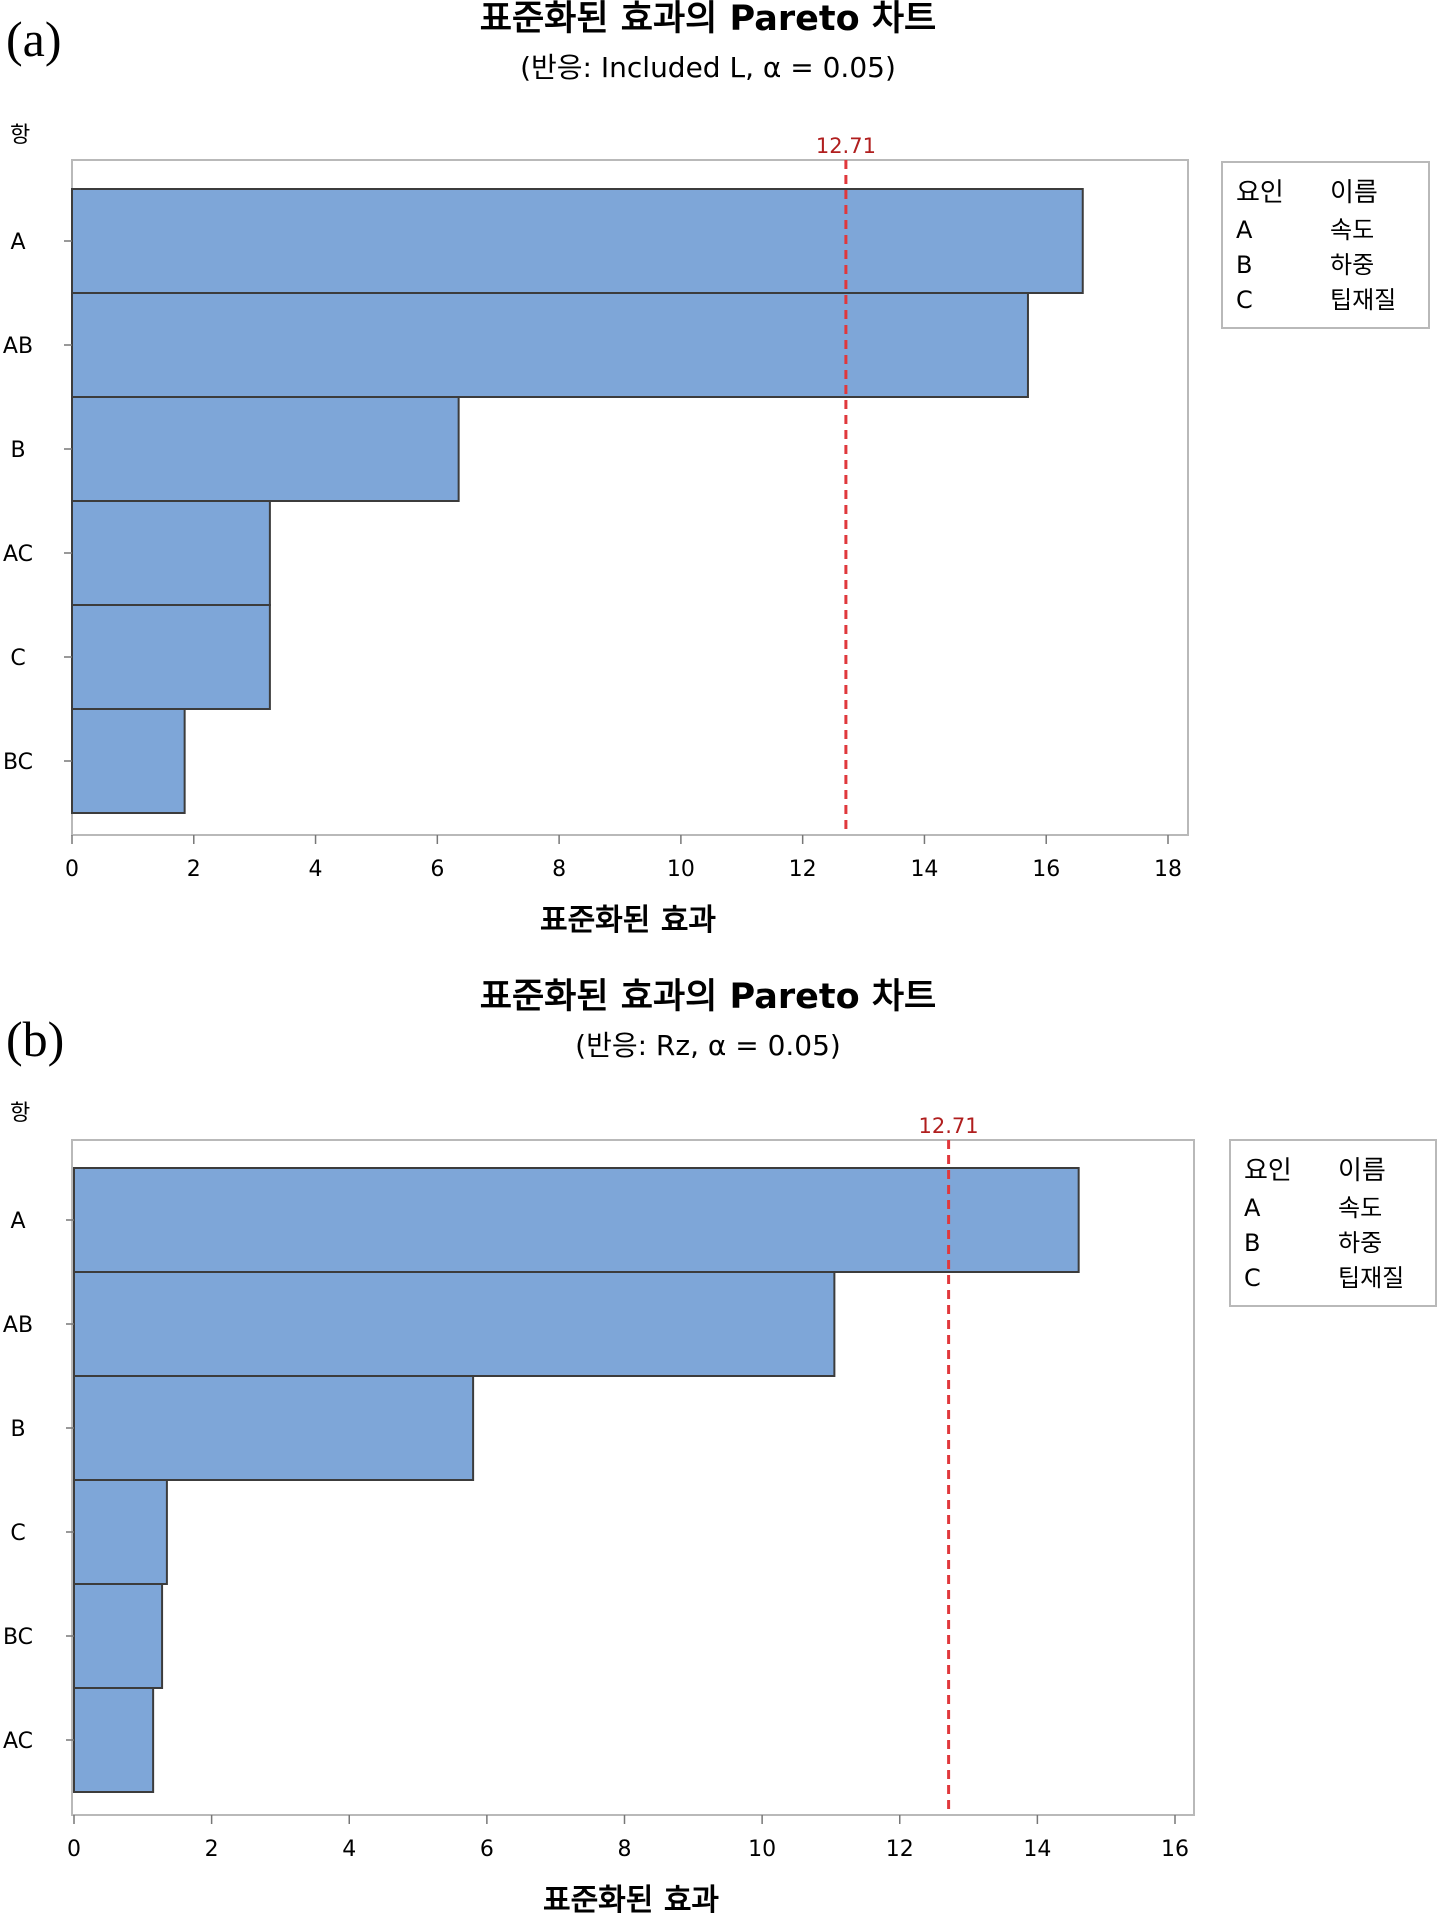 This screenshot has width=1437, height=1915. Describe the element at coordinates (708, 67) in the screenshot. I see `chart-subtitle: (반응: Included L, α = 0.05)` at that location.